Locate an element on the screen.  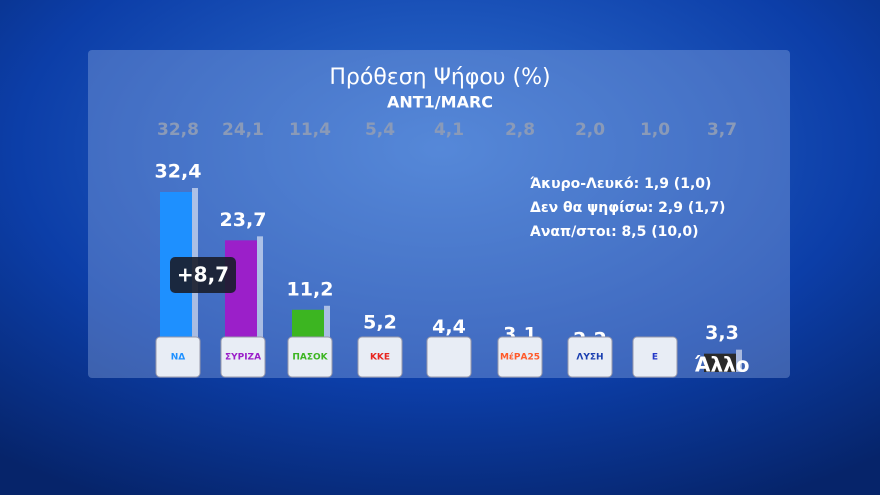
x-tick-label: Ε is located at coordinates (655, 358).